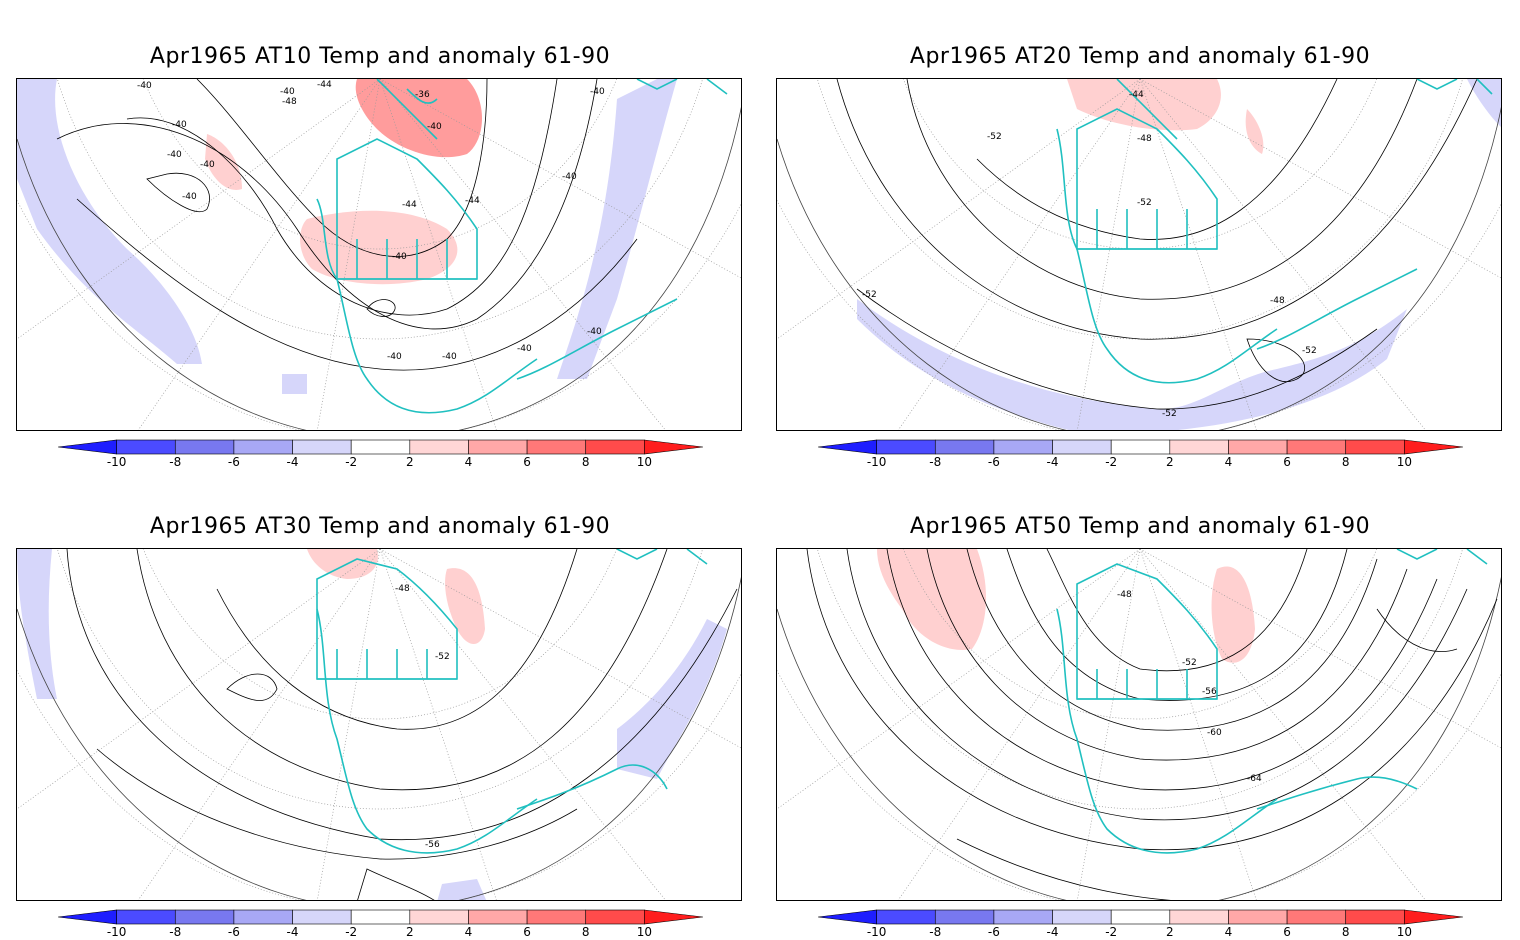 The width and height of the screenshot is (1520, 940). I want to click on contour-label-group: -48 -52 -56 -60 -64, so click(1189, 687).